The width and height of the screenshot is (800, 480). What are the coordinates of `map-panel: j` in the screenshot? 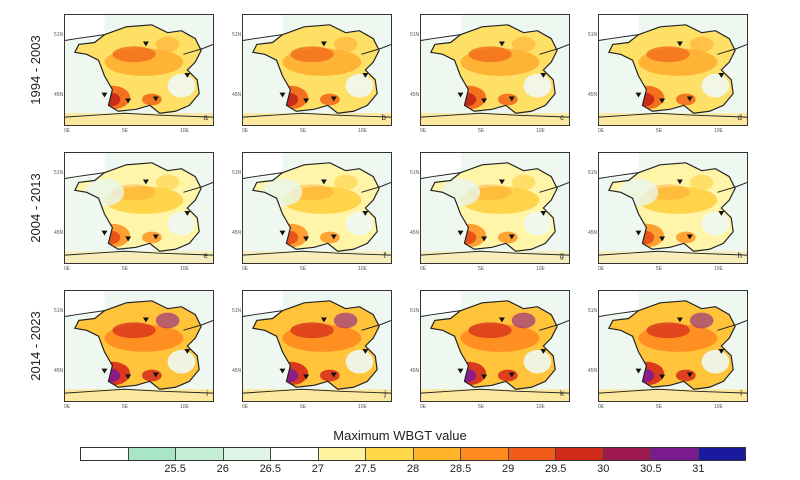 It's located at (317, 346).